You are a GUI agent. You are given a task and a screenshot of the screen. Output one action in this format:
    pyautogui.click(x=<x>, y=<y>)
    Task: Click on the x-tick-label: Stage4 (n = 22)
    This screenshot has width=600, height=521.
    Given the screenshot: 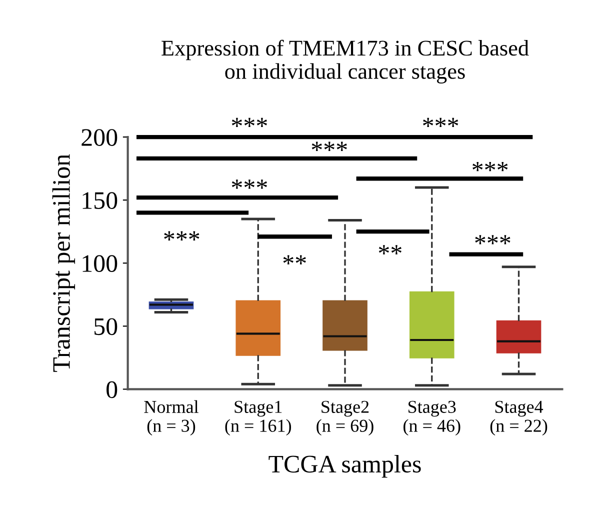 What is the action you would take?
    pyautogui.click(x=519, y=418)
    